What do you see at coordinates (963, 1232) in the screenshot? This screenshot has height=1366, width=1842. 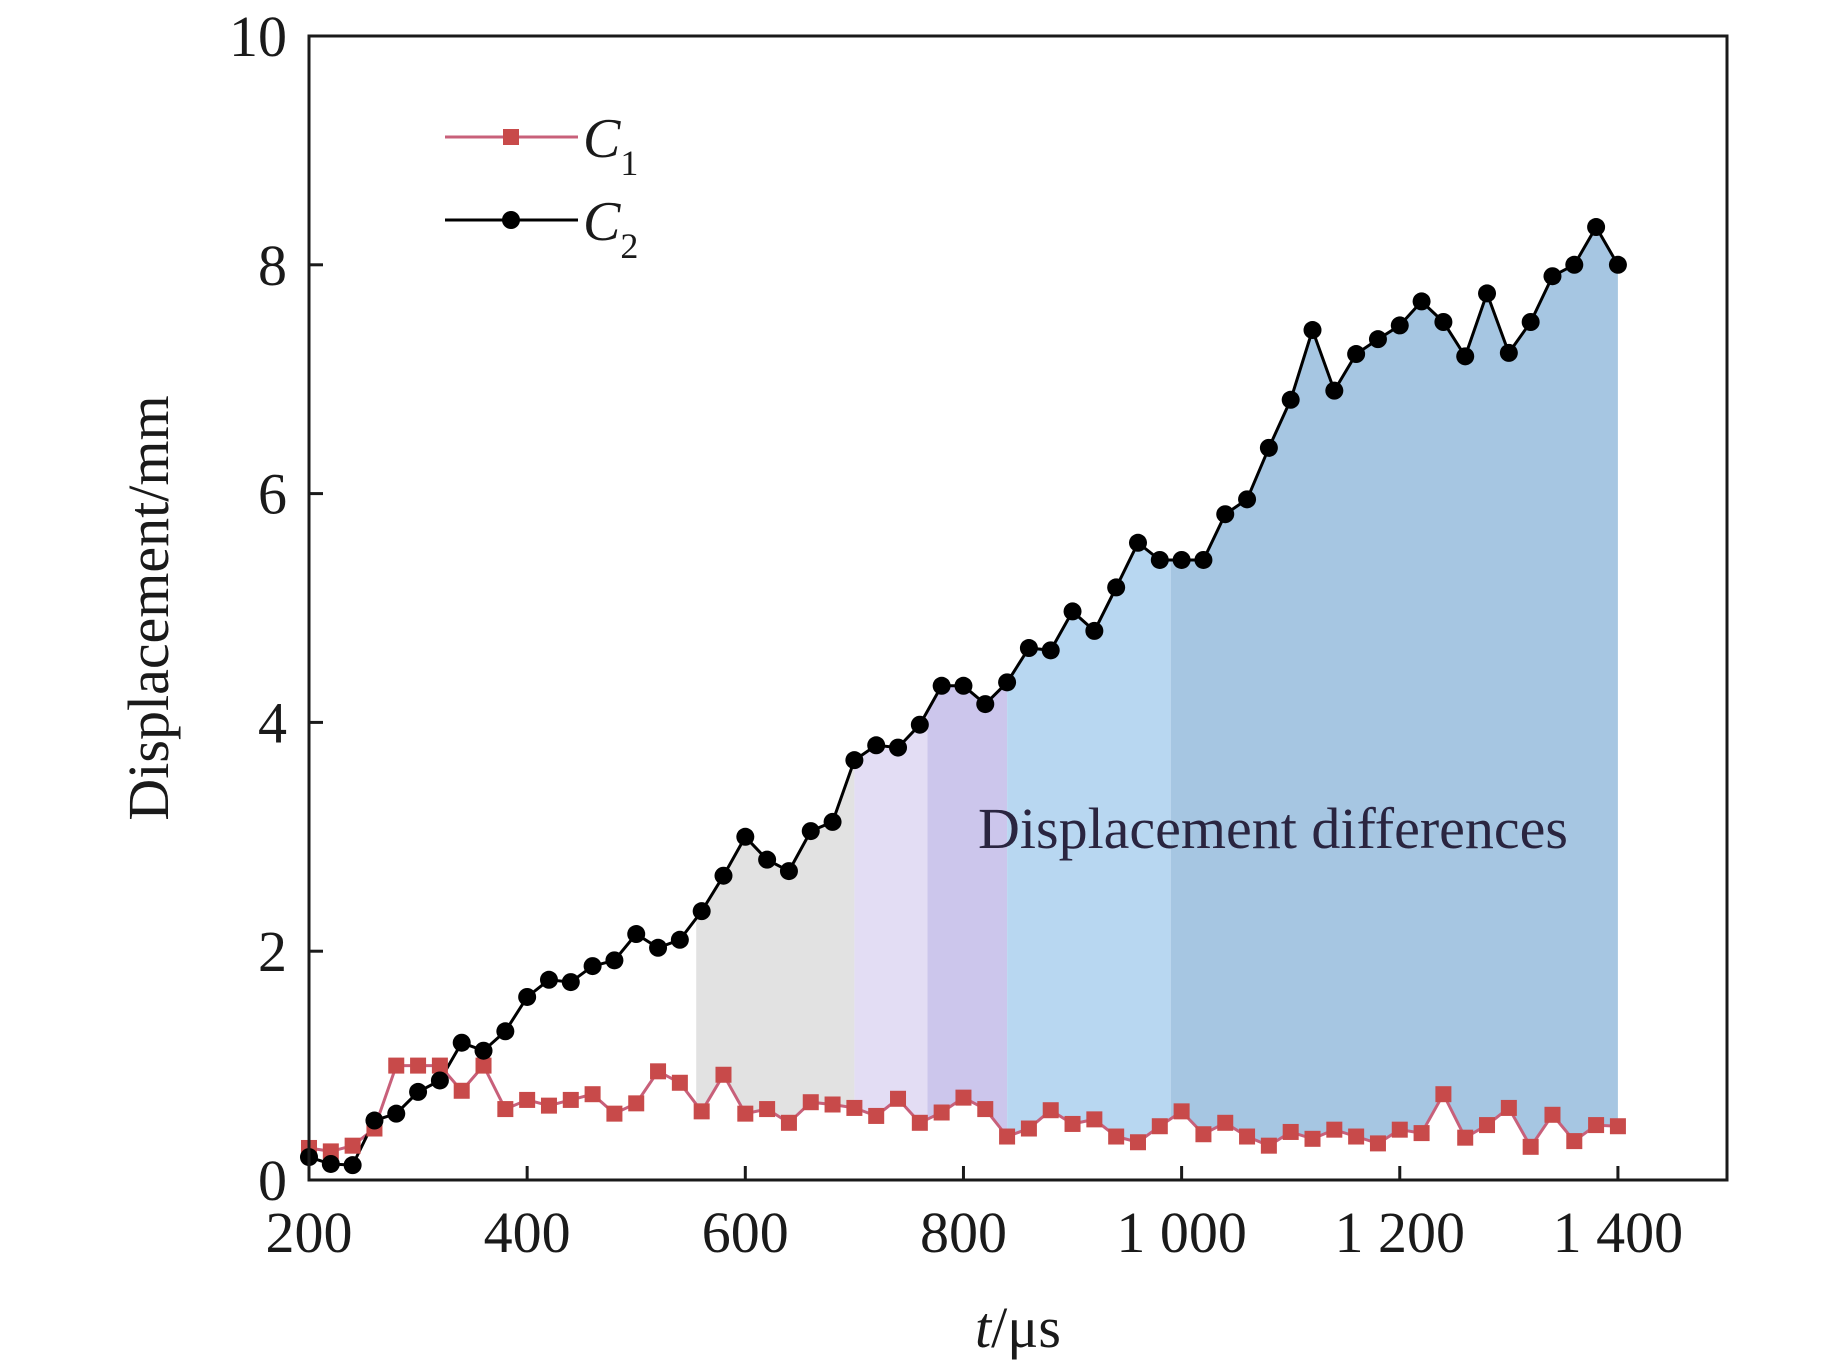 I see `x-tick-label: 800` at bounding box center [963, 1232].